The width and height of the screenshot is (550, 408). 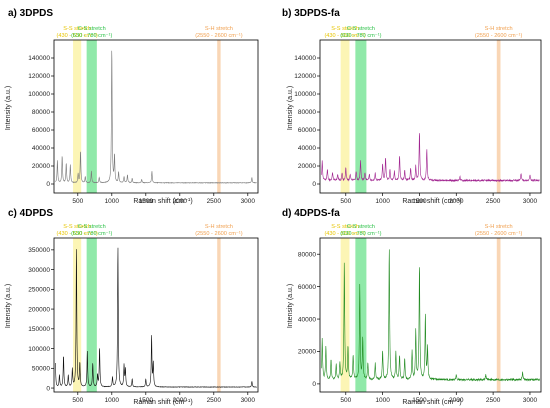 What do you see at coordinates (39, 349) in the screenshot?
I see `ytick-label-c-2: 100000` at bounding box center [39, 349].